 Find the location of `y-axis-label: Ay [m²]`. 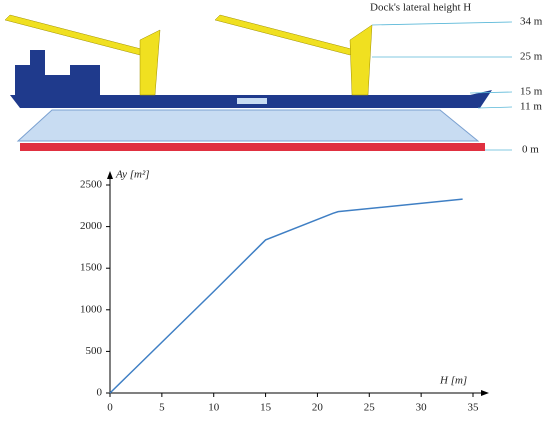

y-axis-label: Ay [m²] is located at coordinates (132, 175).